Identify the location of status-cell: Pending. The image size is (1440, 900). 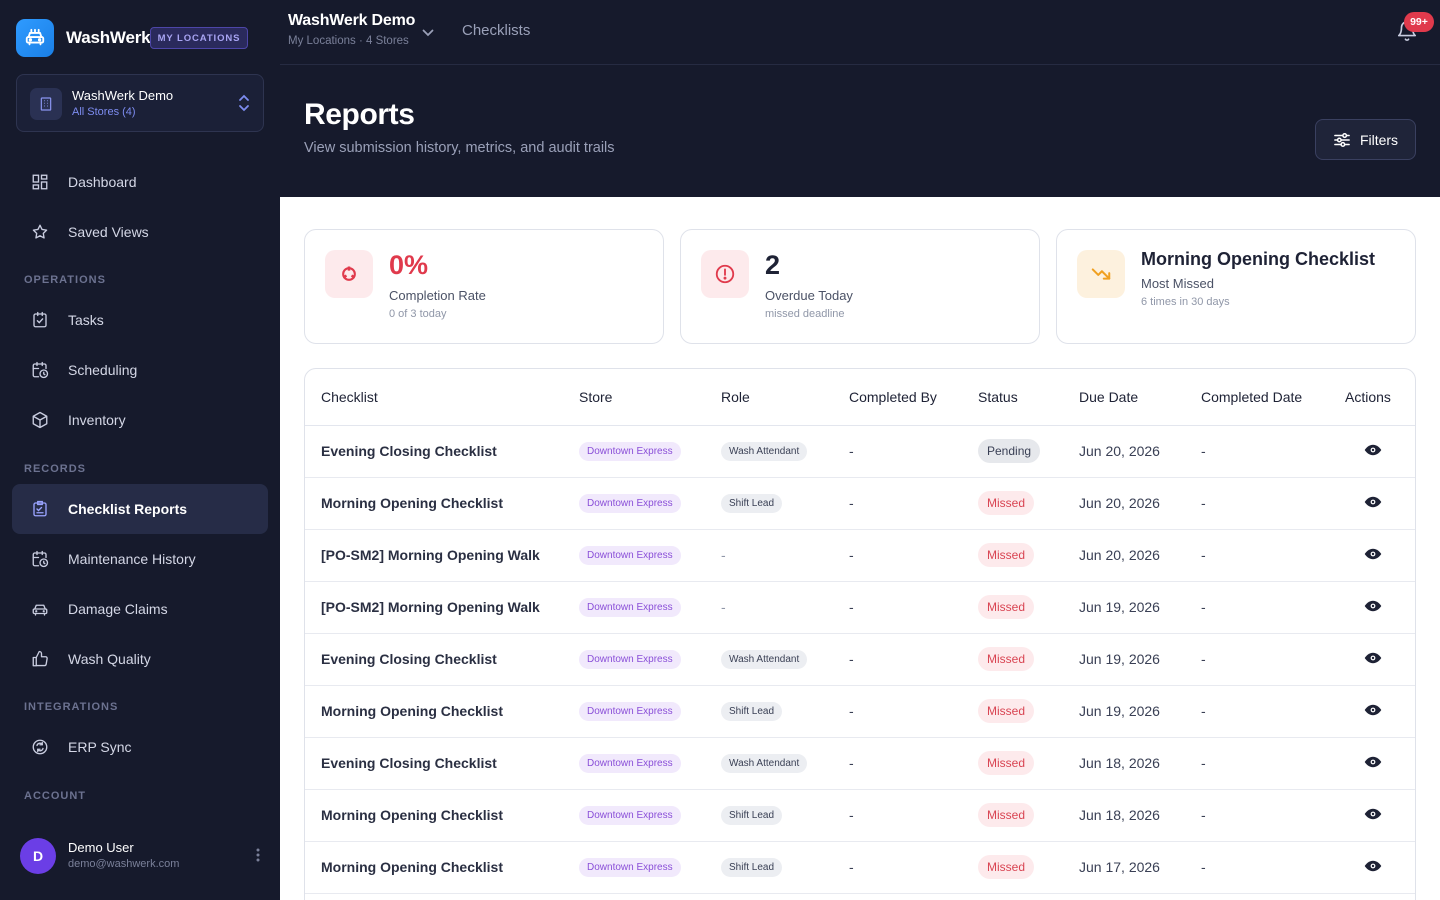
(1012, 451).